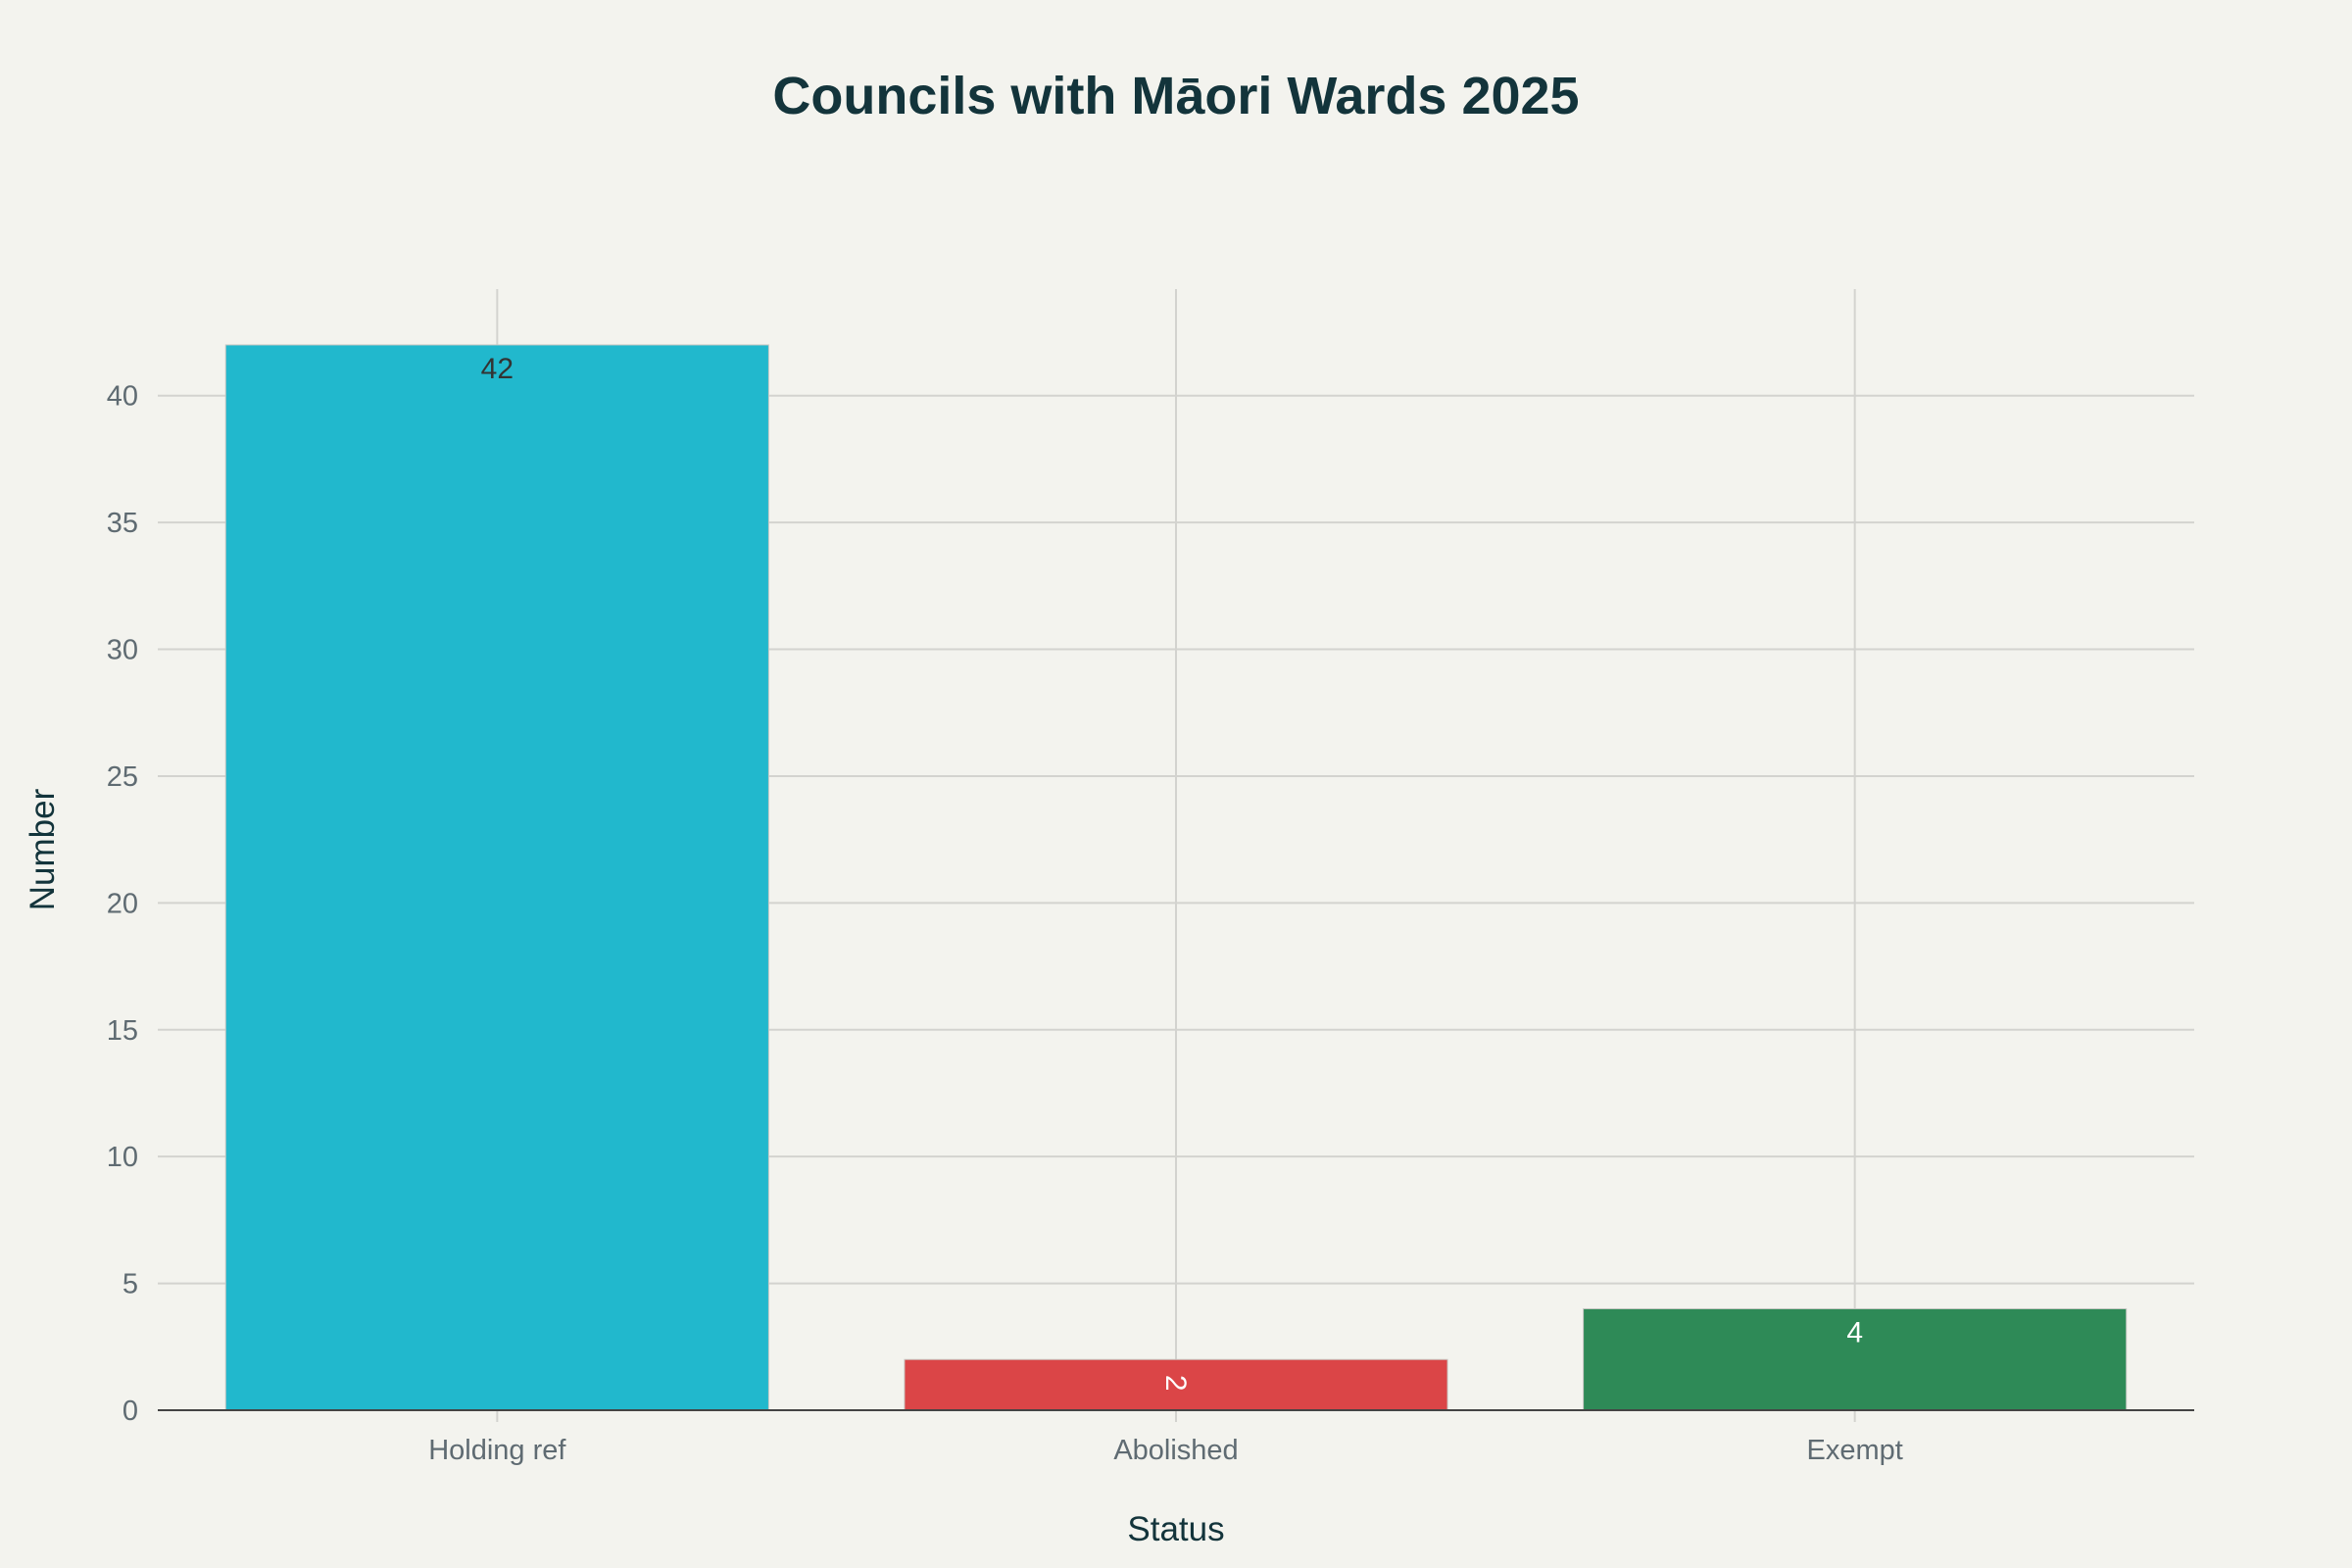  What do you see at coordinates (1855, 1450) in the screenshot?
I see `x-tick-label: Exempt` at bounding box center [1855, 1450].